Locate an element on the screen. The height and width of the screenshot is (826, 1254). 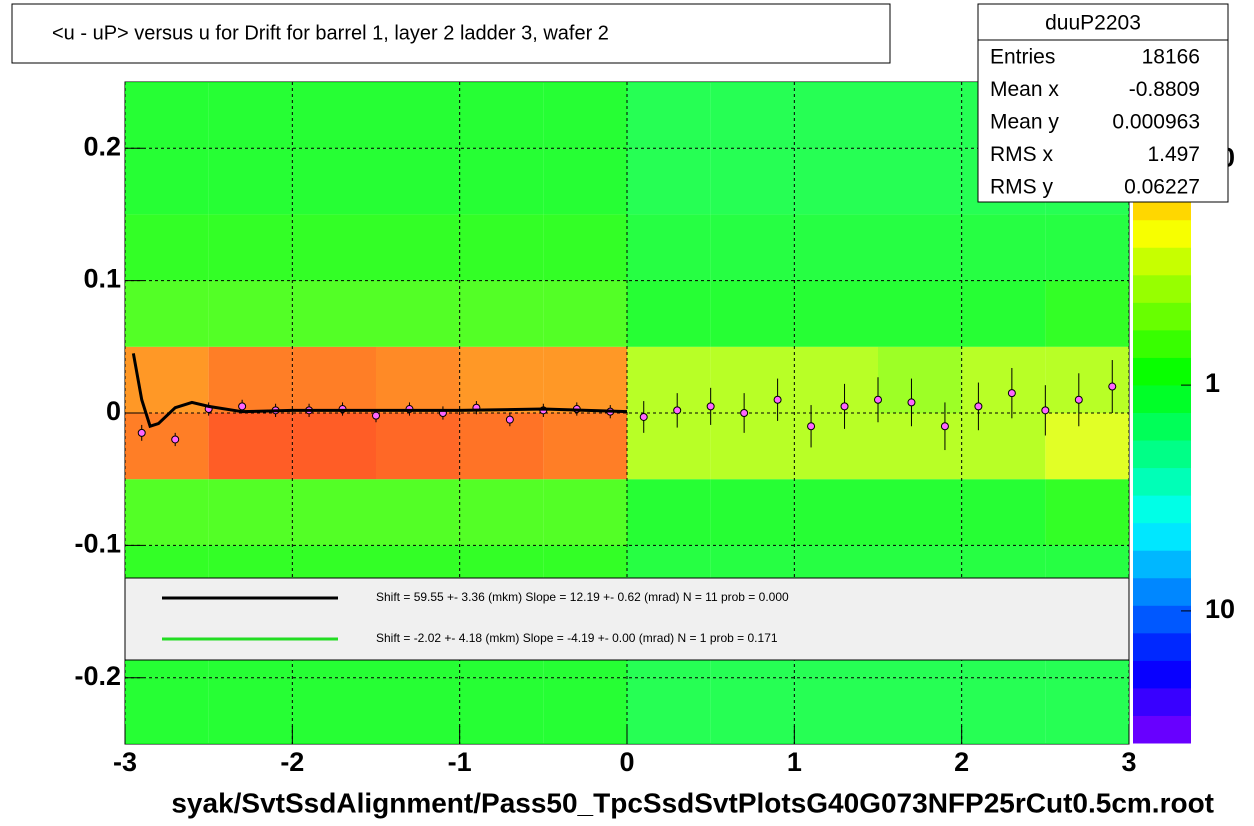
stats-value: 0.06227 is located at coordinates (1162, 187).